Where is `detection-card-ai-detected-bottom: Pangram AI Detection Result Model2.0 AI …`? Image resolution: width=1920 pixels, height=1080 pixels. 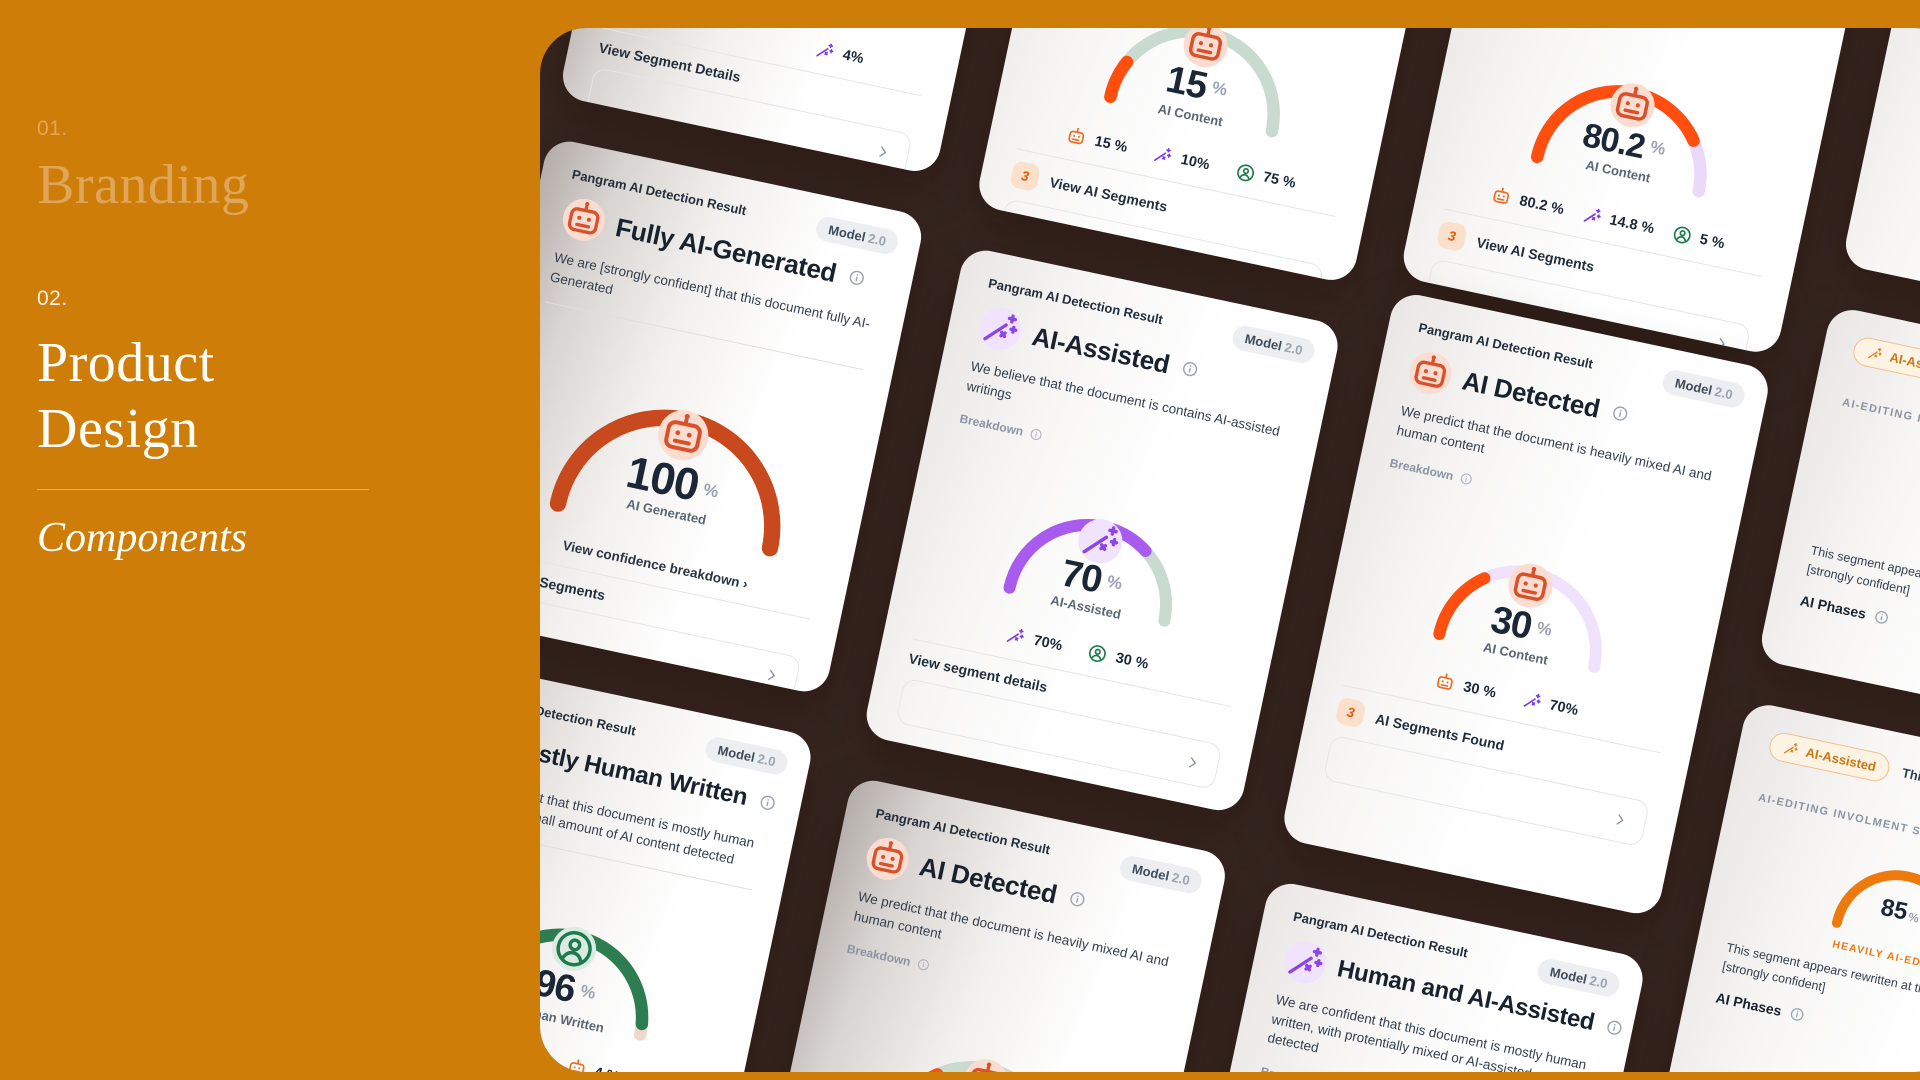 detection-card-ai-detected-bottom: Pangram AI Detection Result Model2.0 AI … is located at coordinates (983, 923).